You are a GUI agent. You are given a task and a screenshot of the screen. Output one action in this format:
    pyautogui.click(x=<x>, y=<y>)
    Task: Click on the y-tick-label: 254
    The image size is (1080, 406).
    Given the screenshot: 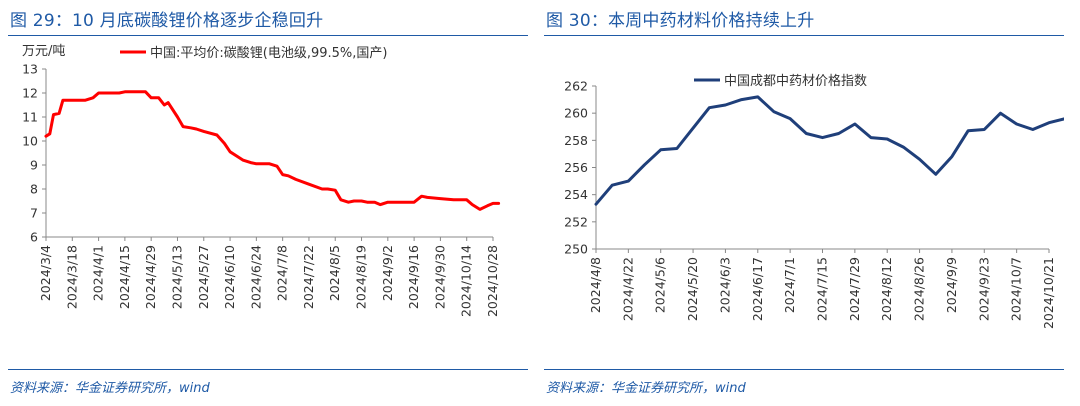 What is the action you would take?
    pyautogui.click(x=576, y=194)
    